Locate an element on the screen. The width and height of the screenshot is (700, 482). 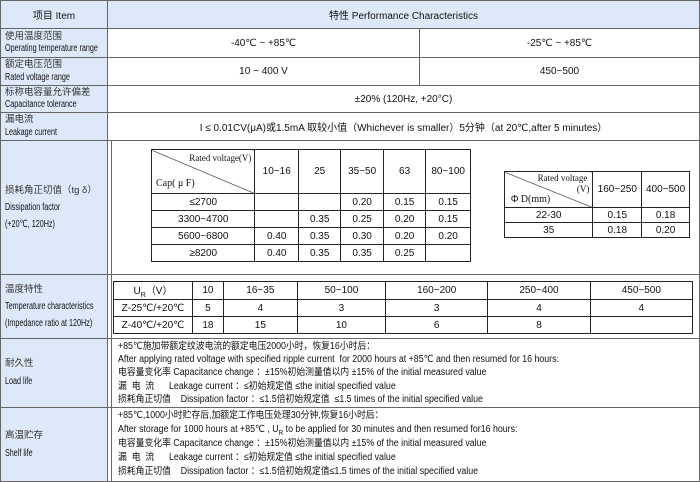
header-item: 项目 Item is located at coordinates (54, 14).